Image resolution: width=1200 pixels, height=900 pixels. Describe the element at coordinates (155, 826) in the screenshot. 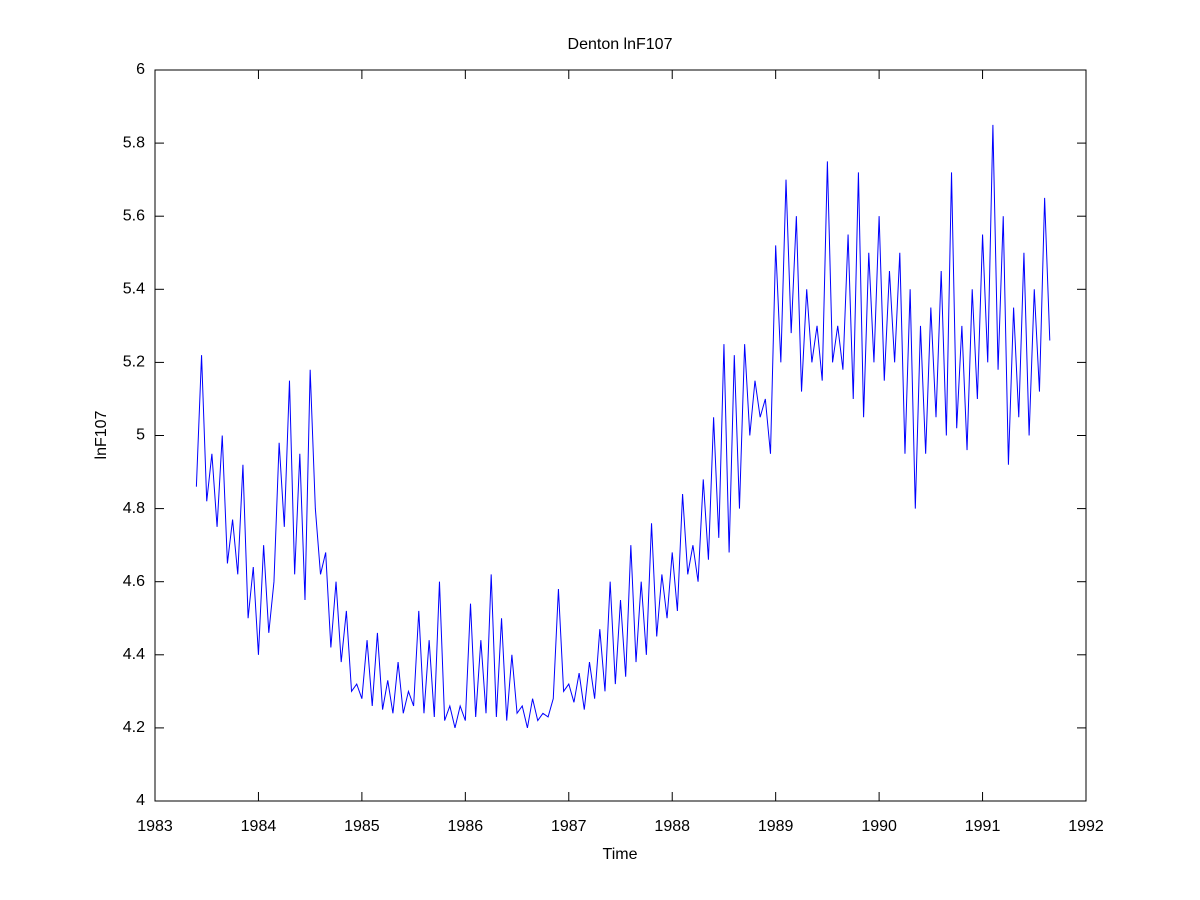

I see `x-tick-label: 1983` at that location.